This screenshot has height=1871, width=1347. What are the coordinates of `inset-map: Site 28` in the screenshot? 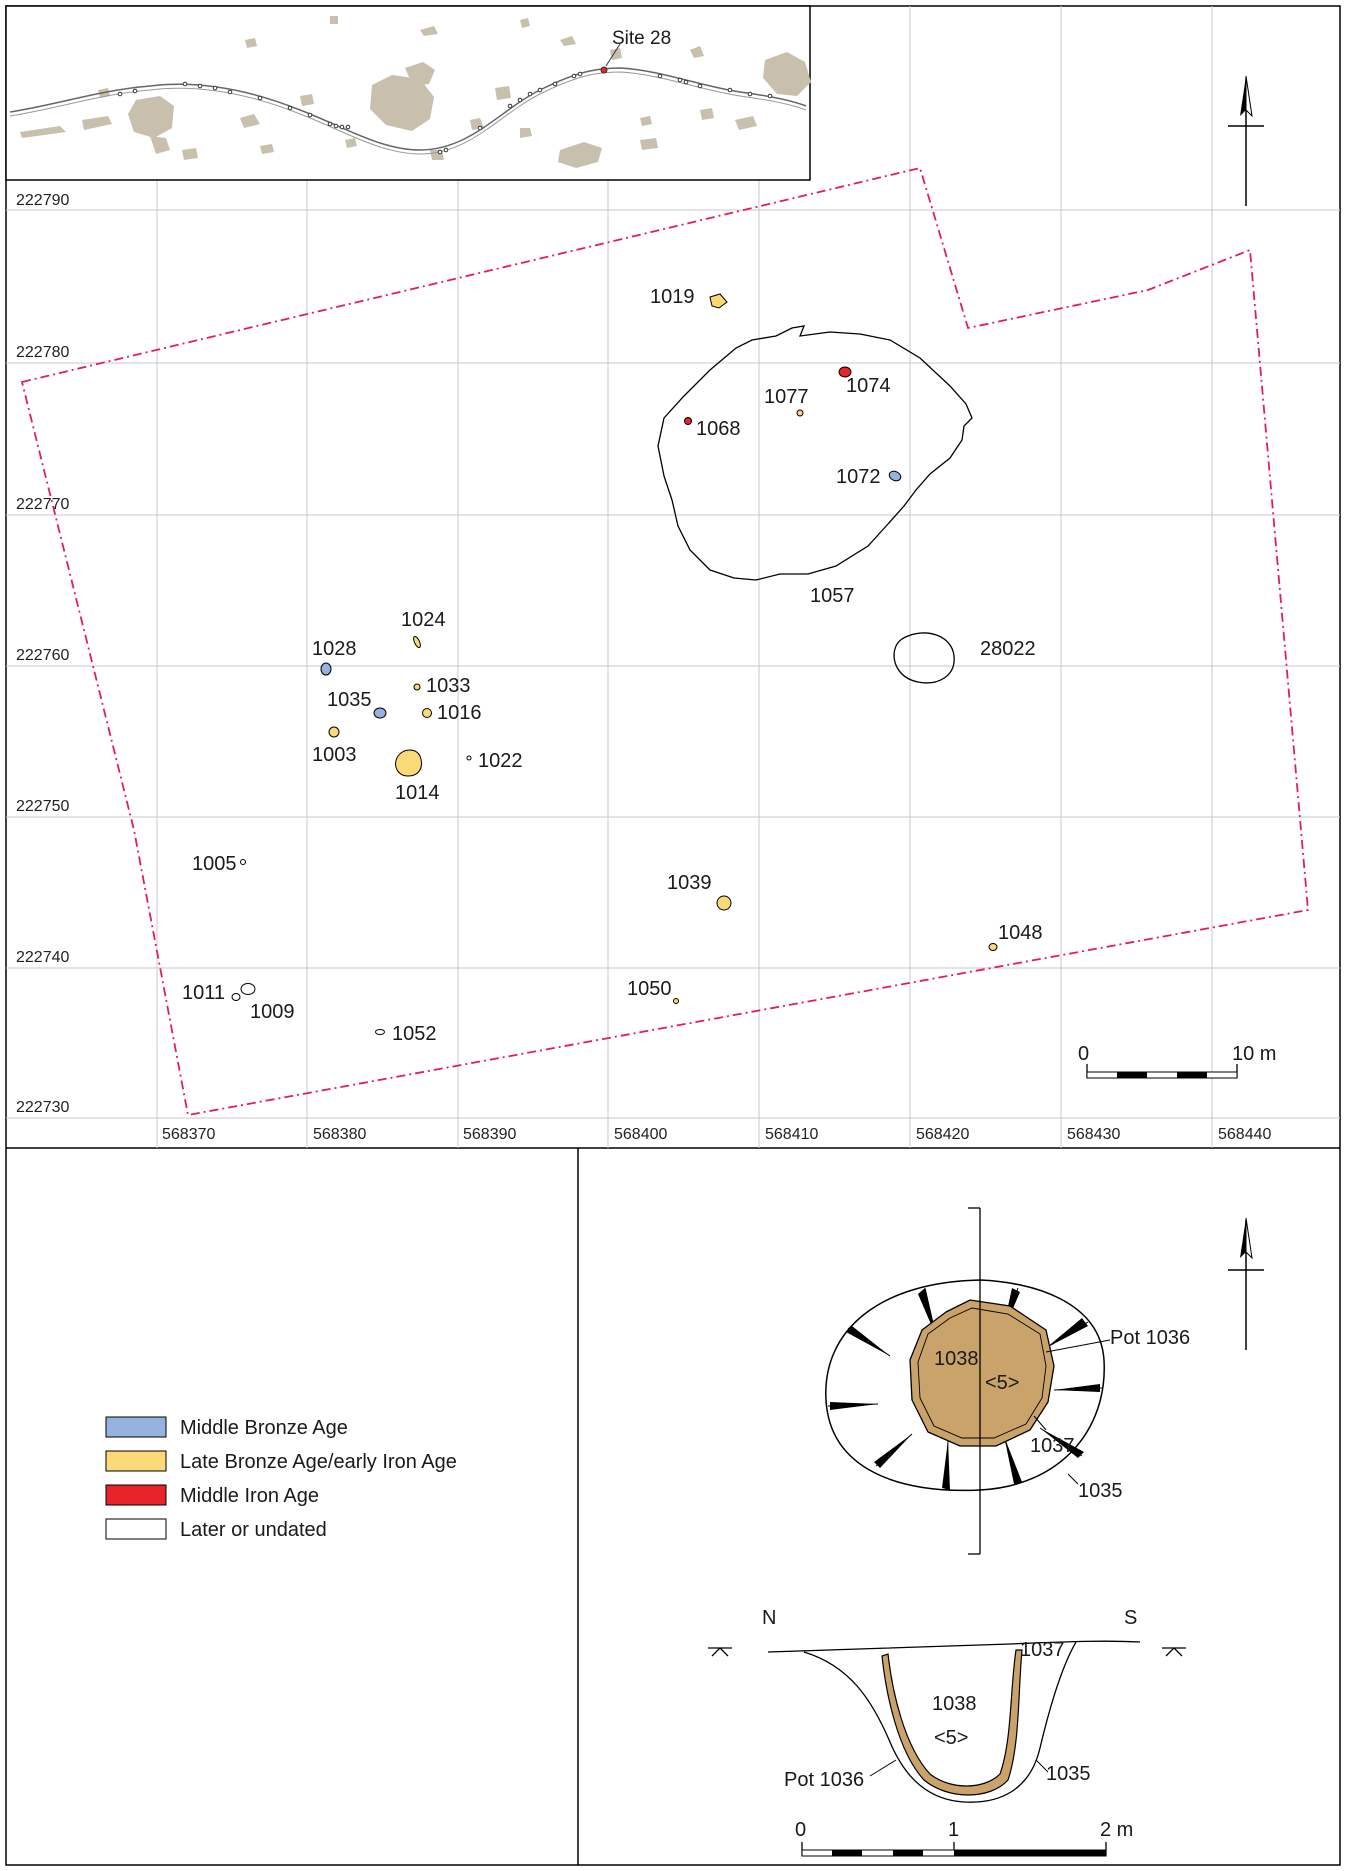 It's located at (408, 93).